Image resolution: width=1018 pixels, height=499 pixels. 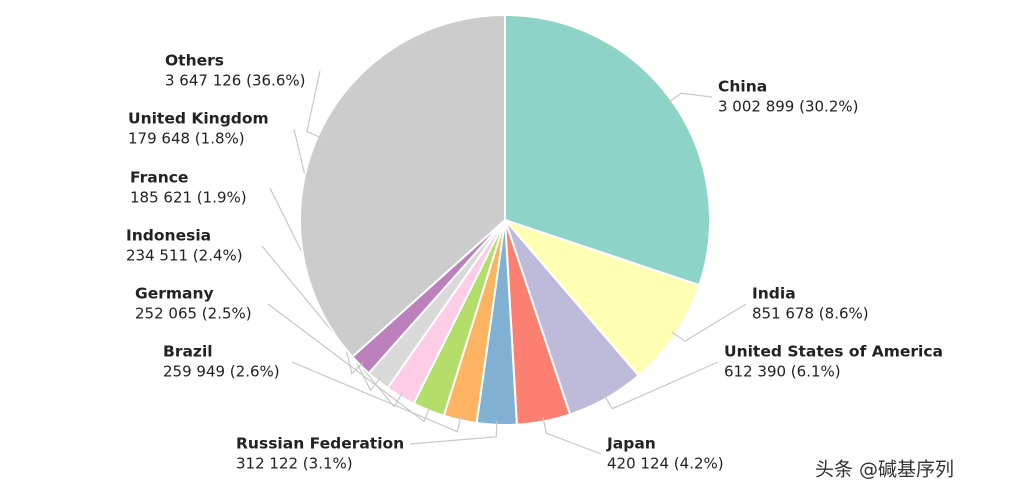 I want to click on slice-value-label: 420 124 (4.2%), so click(x=665, y=464).